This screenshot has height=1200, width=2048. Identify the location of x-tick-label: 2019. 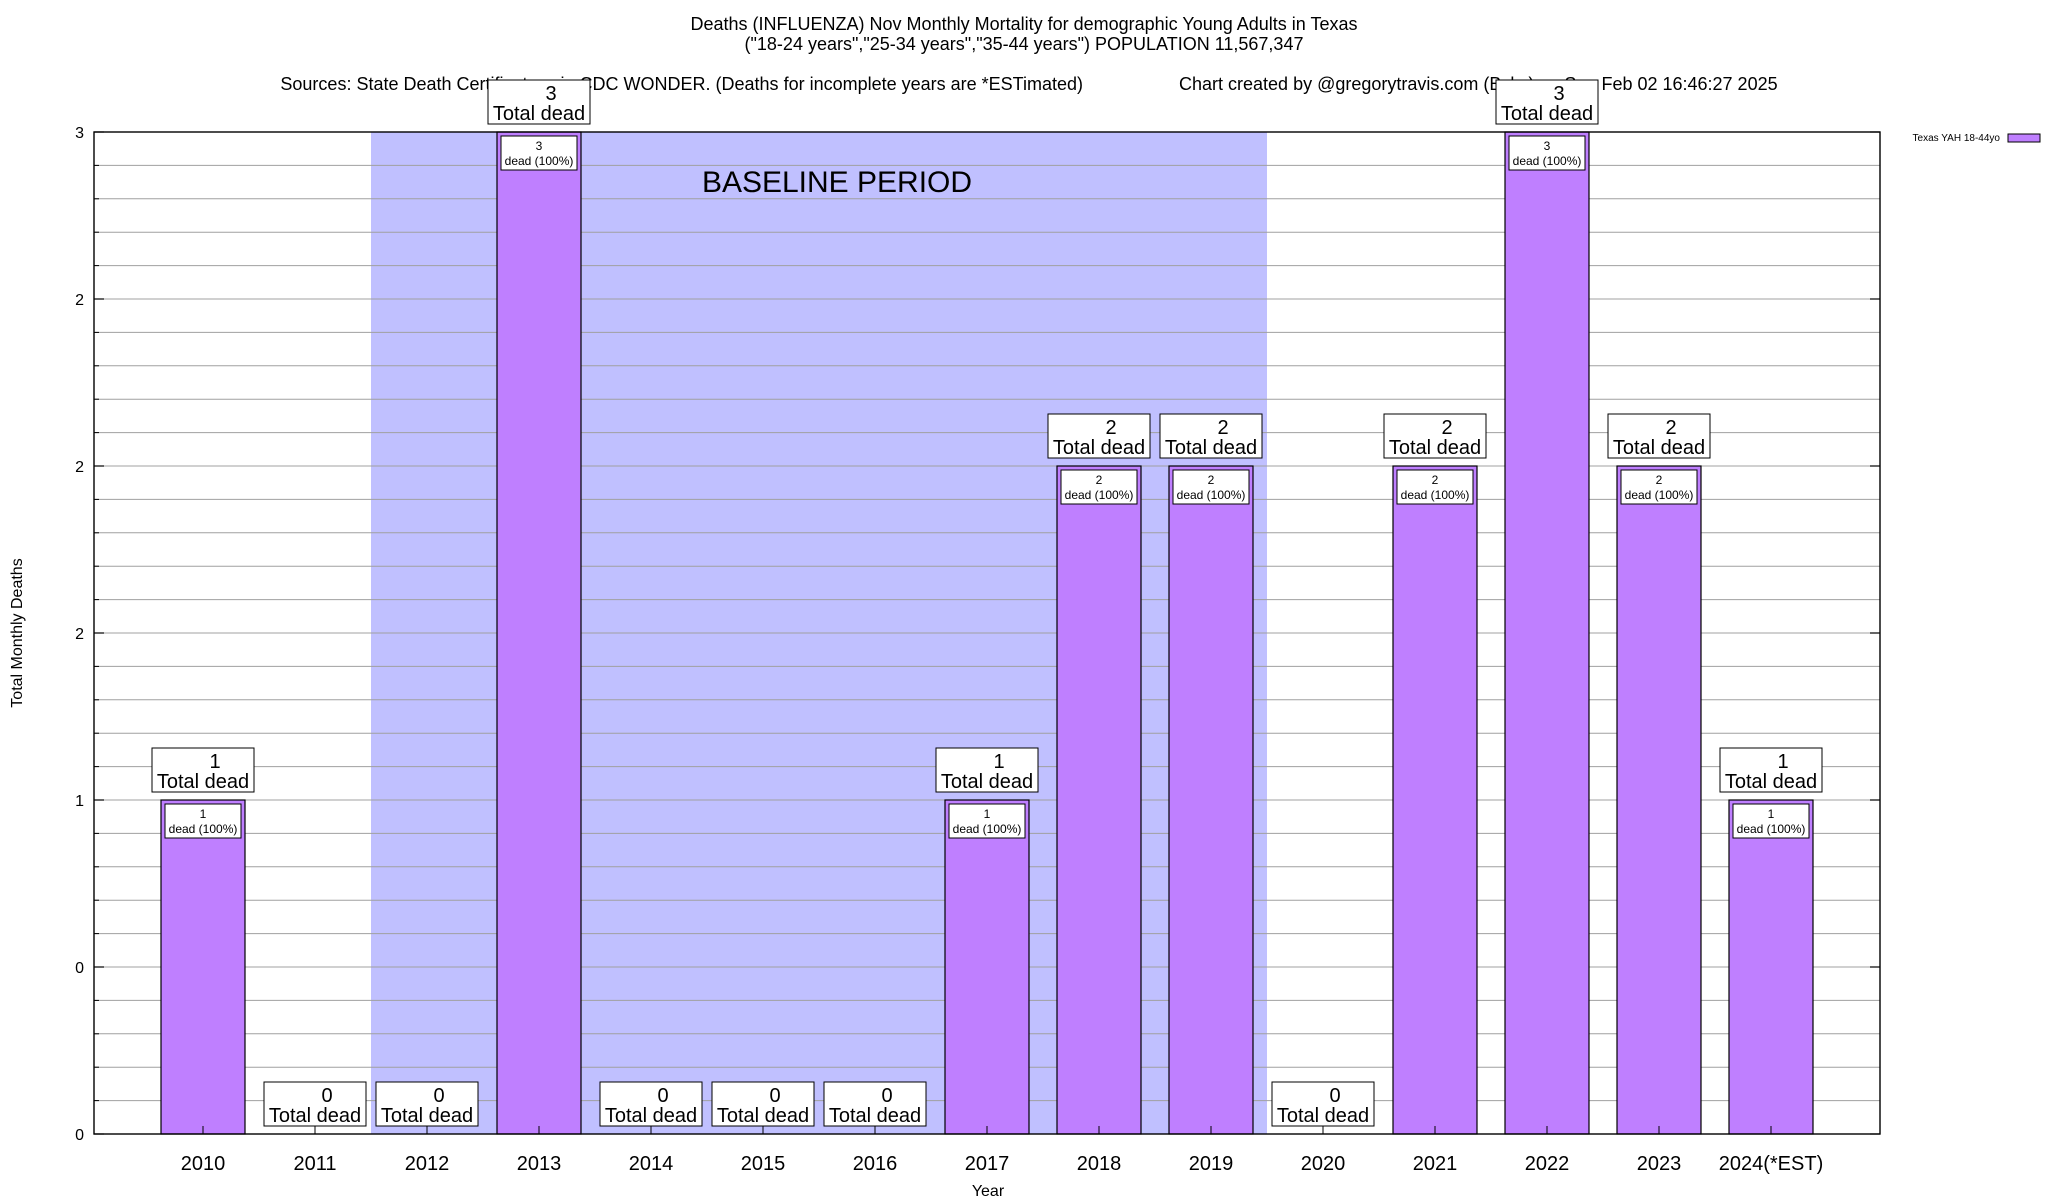
(1211, 1164).